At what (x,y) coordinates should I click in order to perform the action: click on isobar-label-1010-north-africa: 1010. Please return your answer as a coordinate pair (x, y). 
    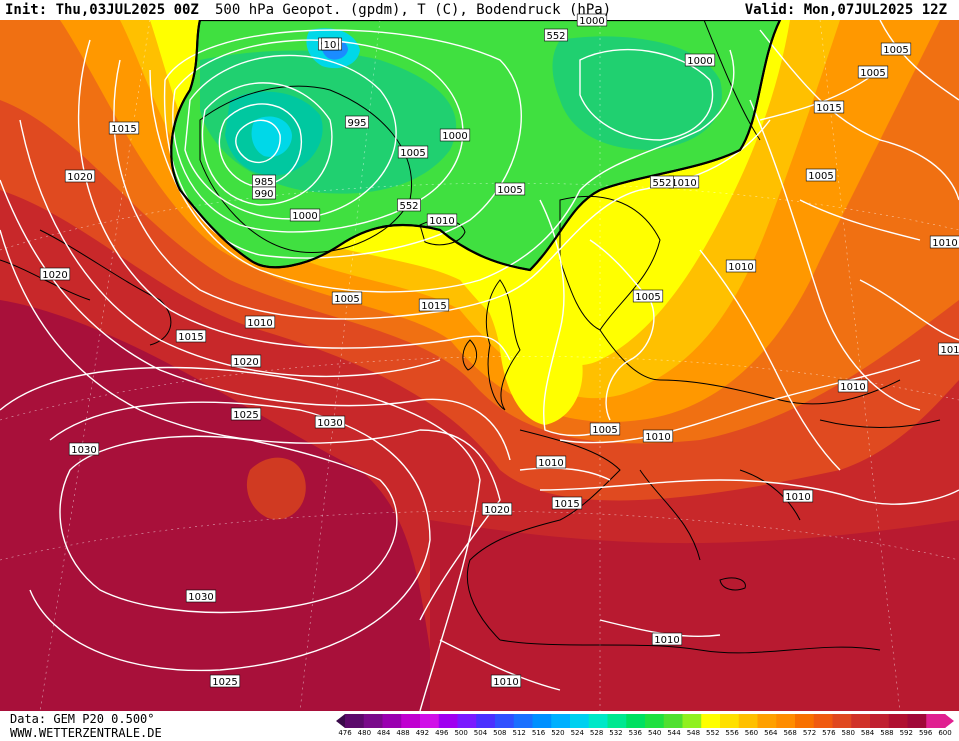
    Looking at the image, I should click on (506, 681).